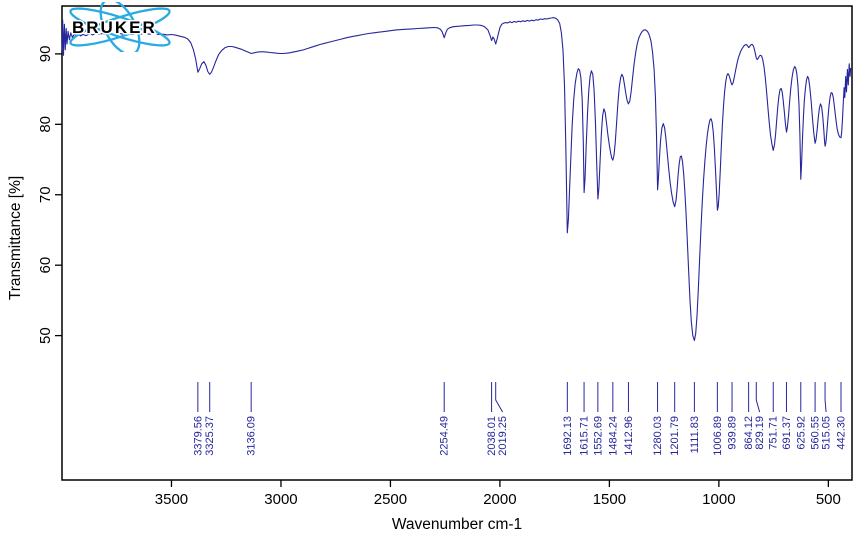  What do you see at coordinates (45, 265) in the screenshot?
I see `y-tick-label: 60` at bounding box center [45, 265].